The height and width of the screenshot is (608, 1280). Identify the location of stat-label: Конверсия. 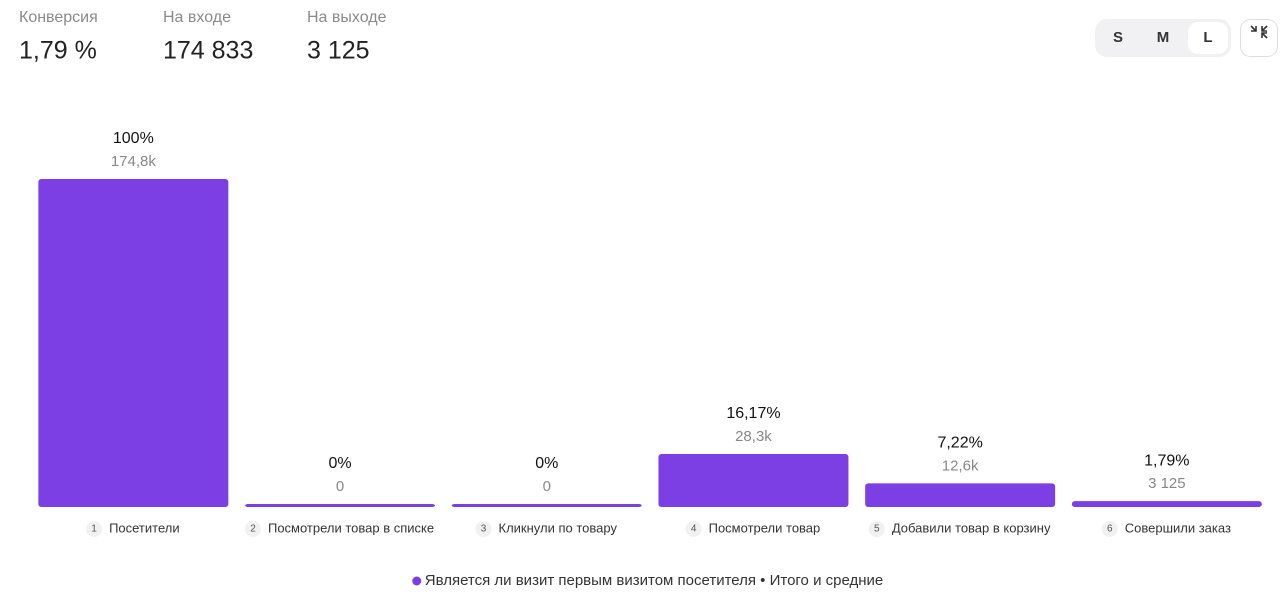
(58, 17).